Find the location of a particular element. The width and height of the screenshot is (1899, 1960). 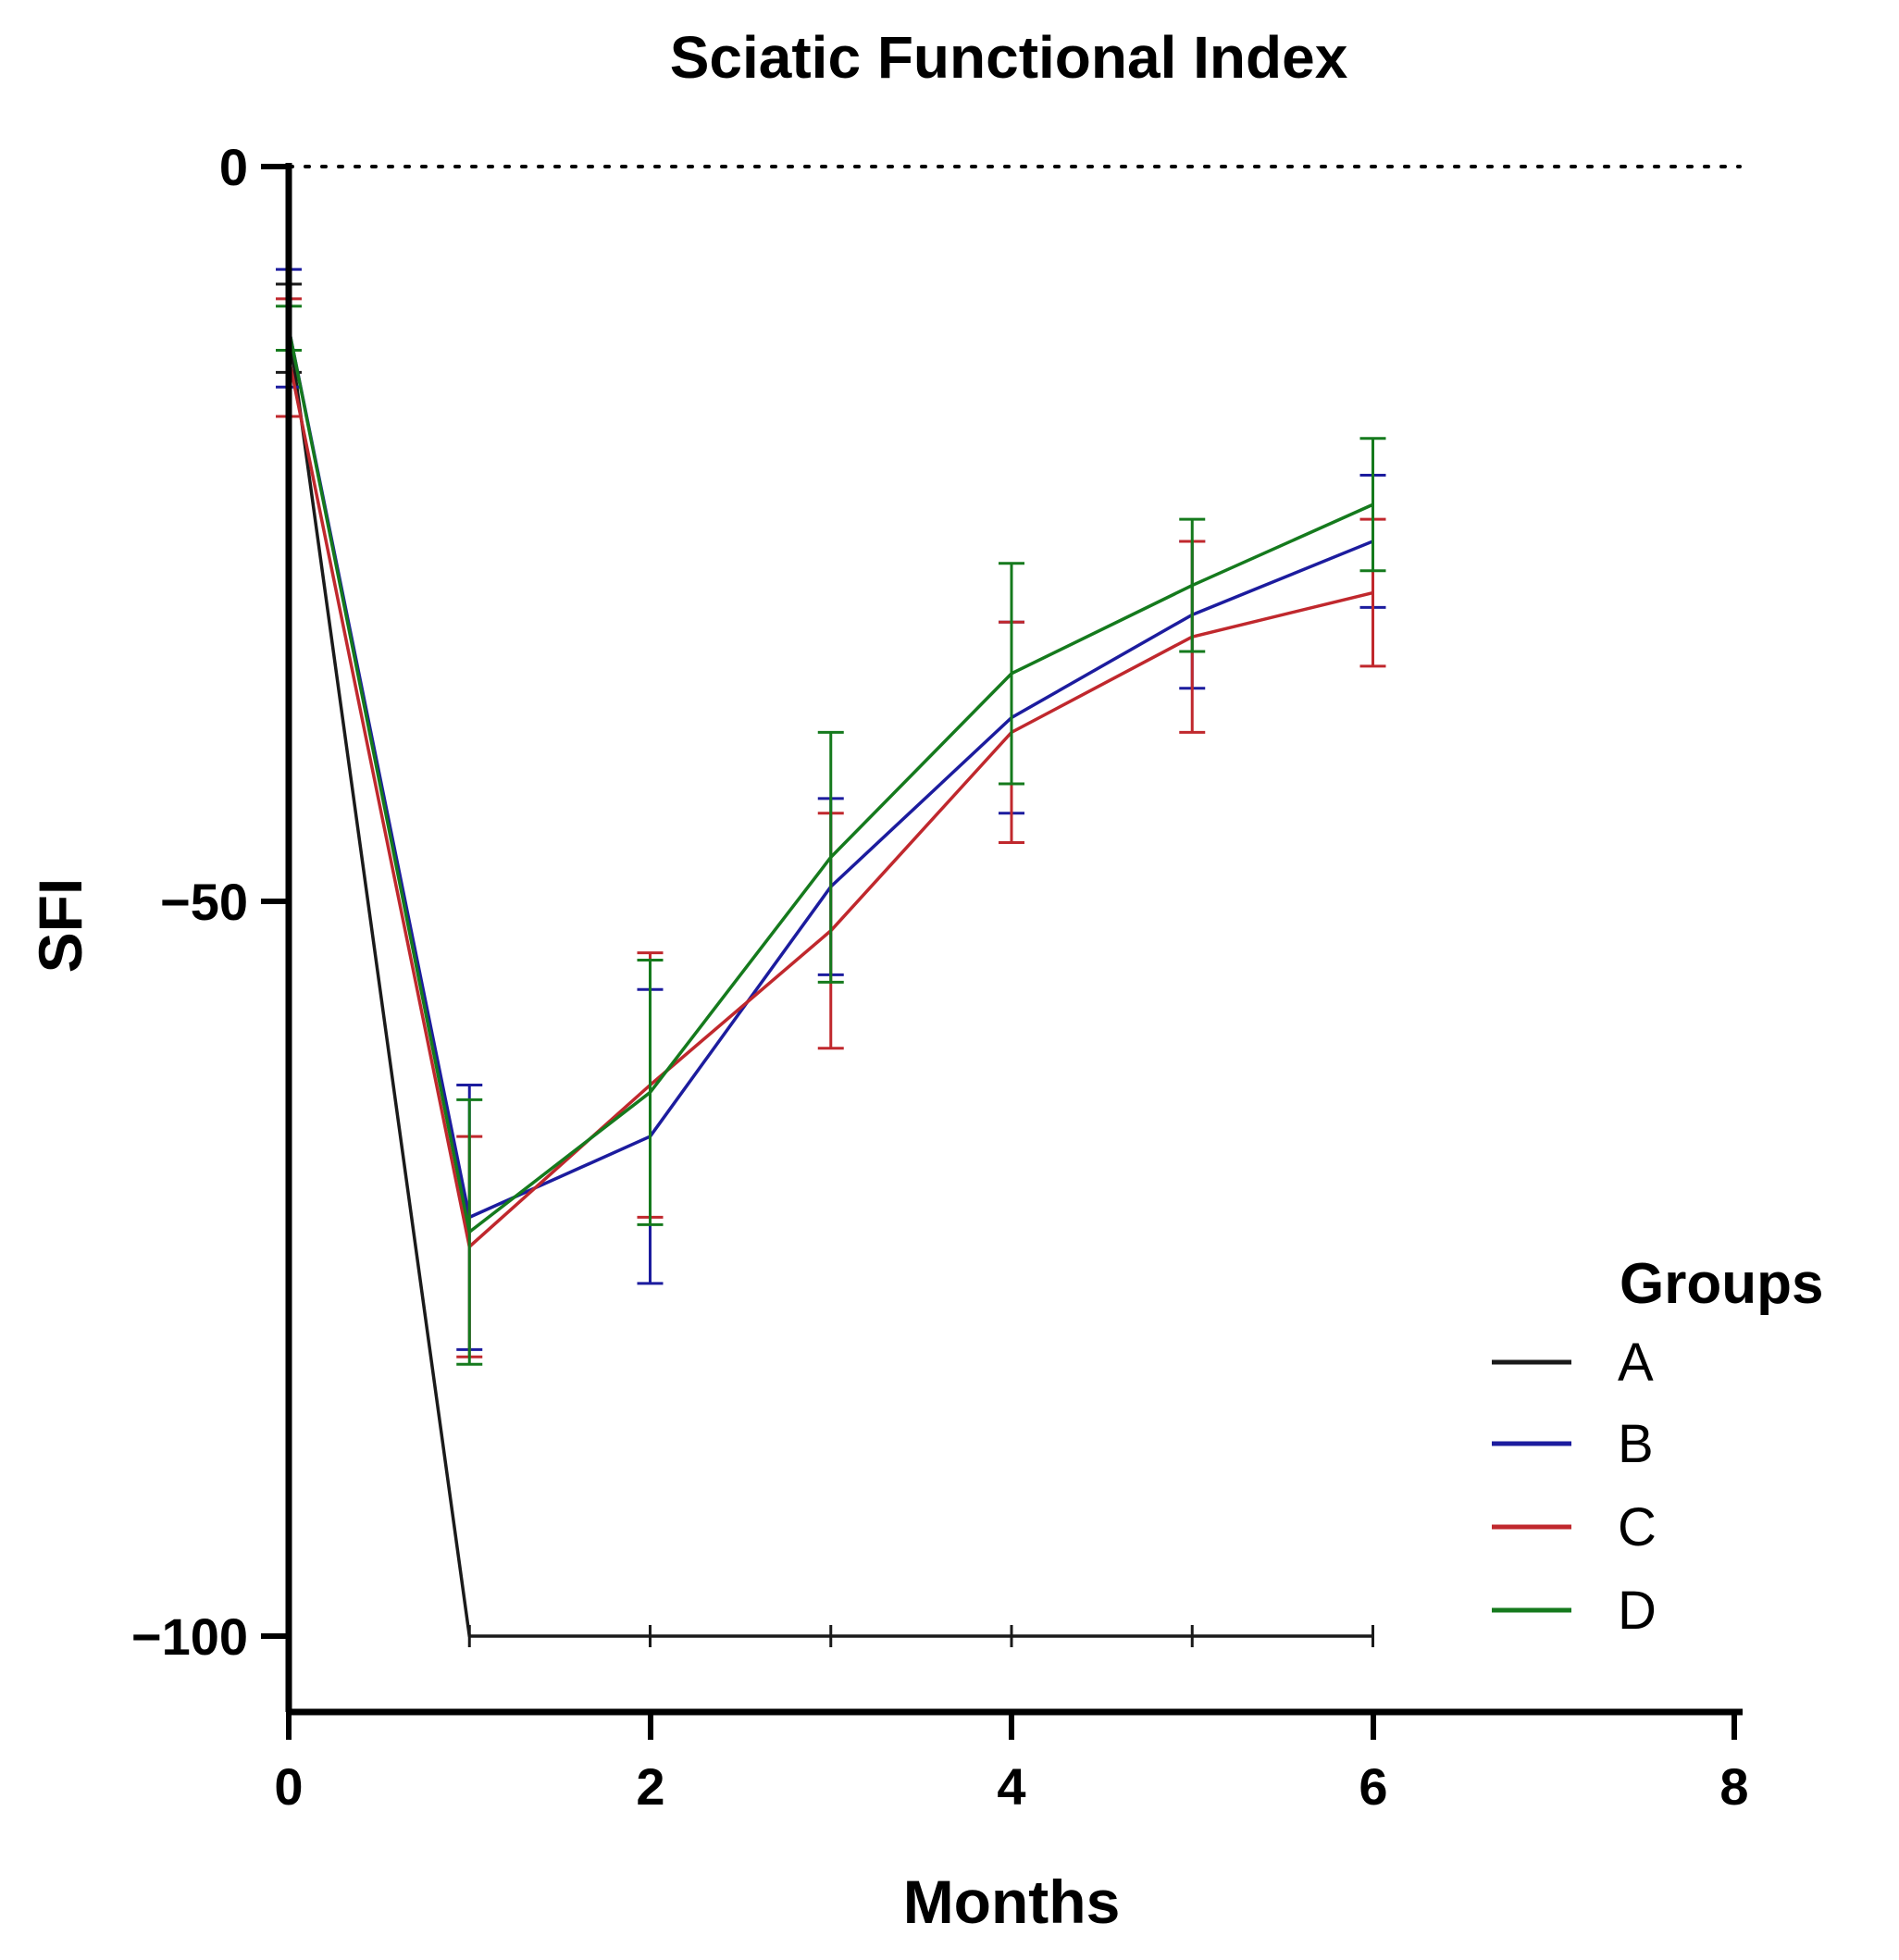

y-tick-label: −50 is located at coordinates (204, 902).